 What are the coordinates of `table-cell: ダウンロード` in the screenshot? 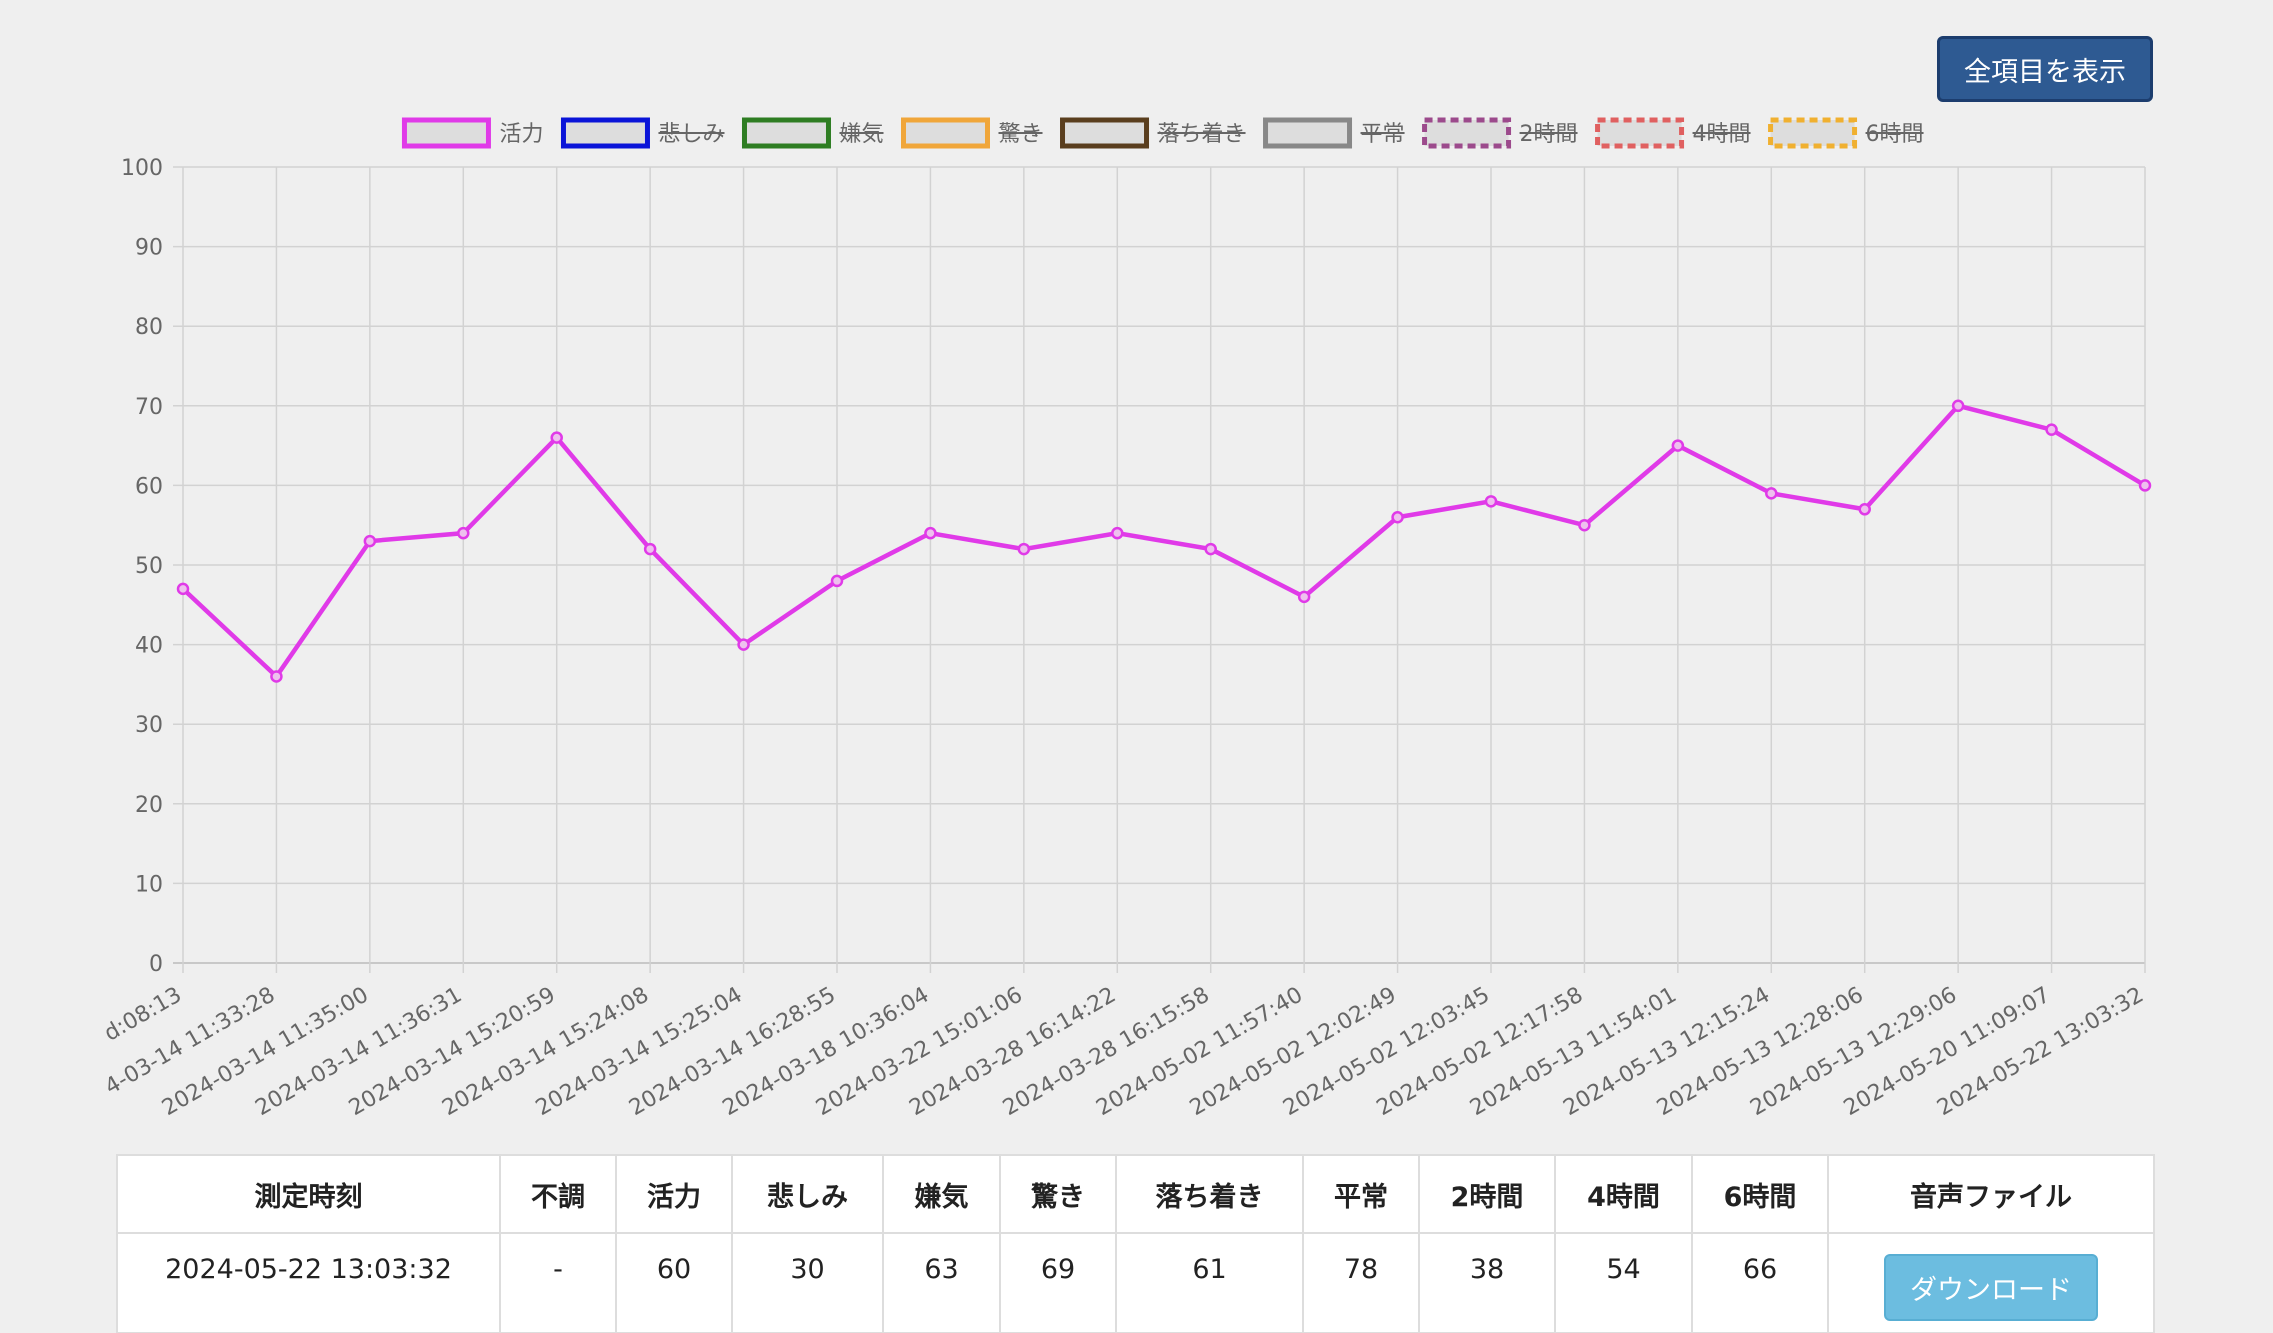 It's located at (1991, 1282).